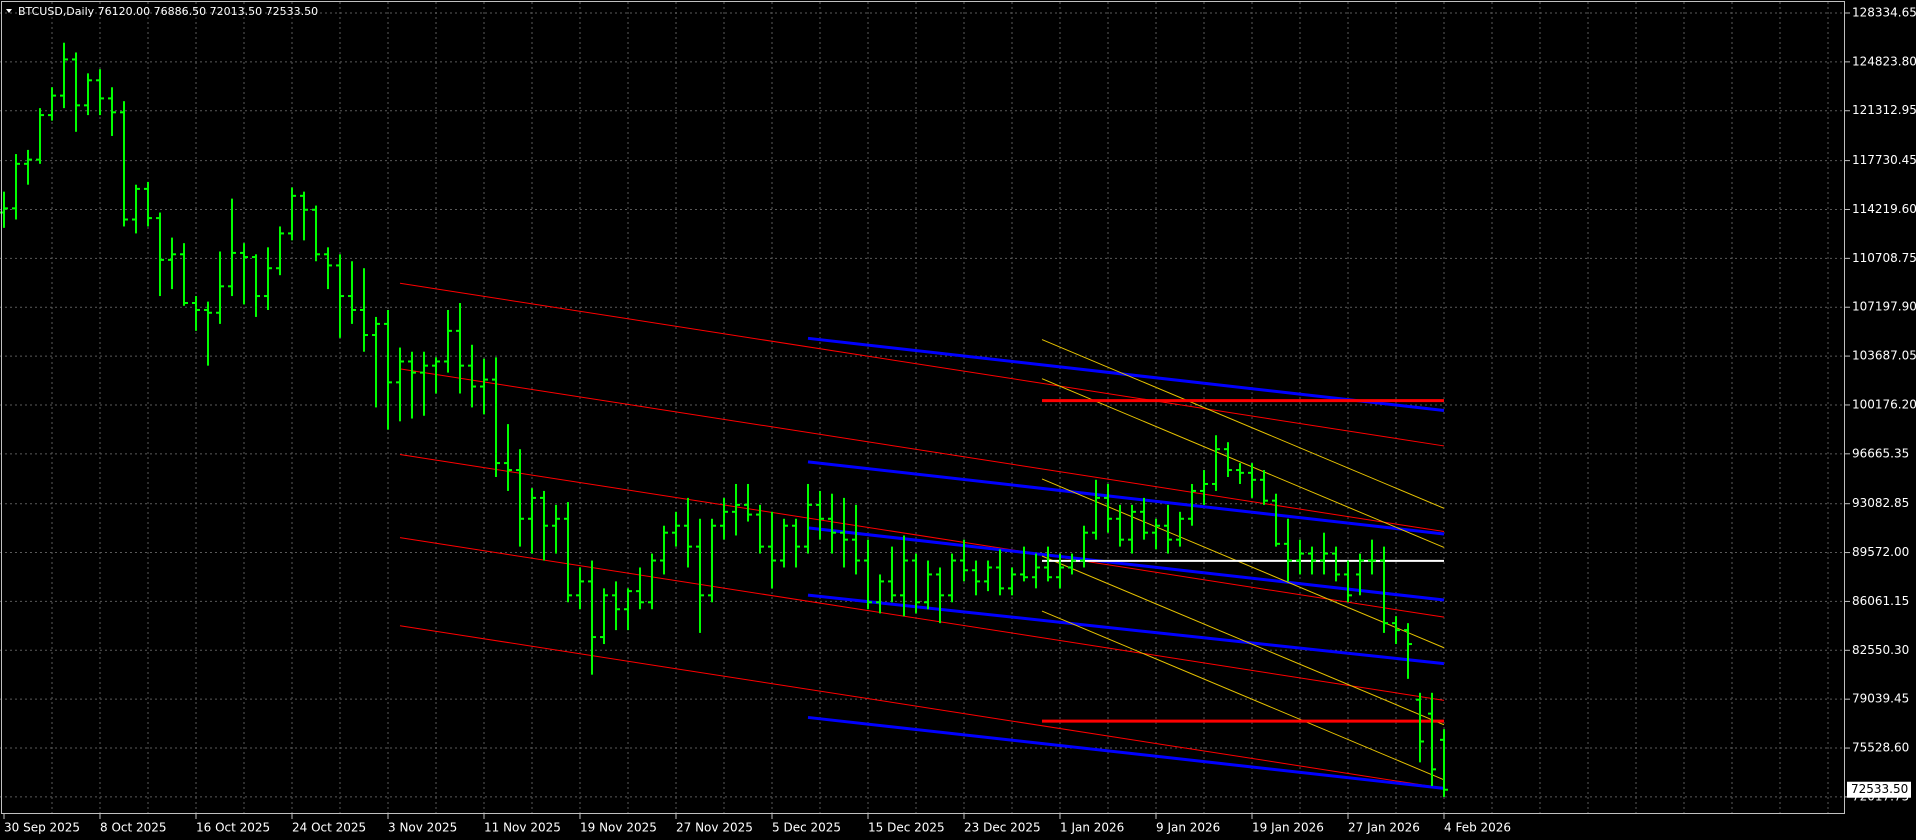  Describe the element at coordinates (1880, 748) in the screenshot. I see `y-tick-label: 75528.60` at that location.